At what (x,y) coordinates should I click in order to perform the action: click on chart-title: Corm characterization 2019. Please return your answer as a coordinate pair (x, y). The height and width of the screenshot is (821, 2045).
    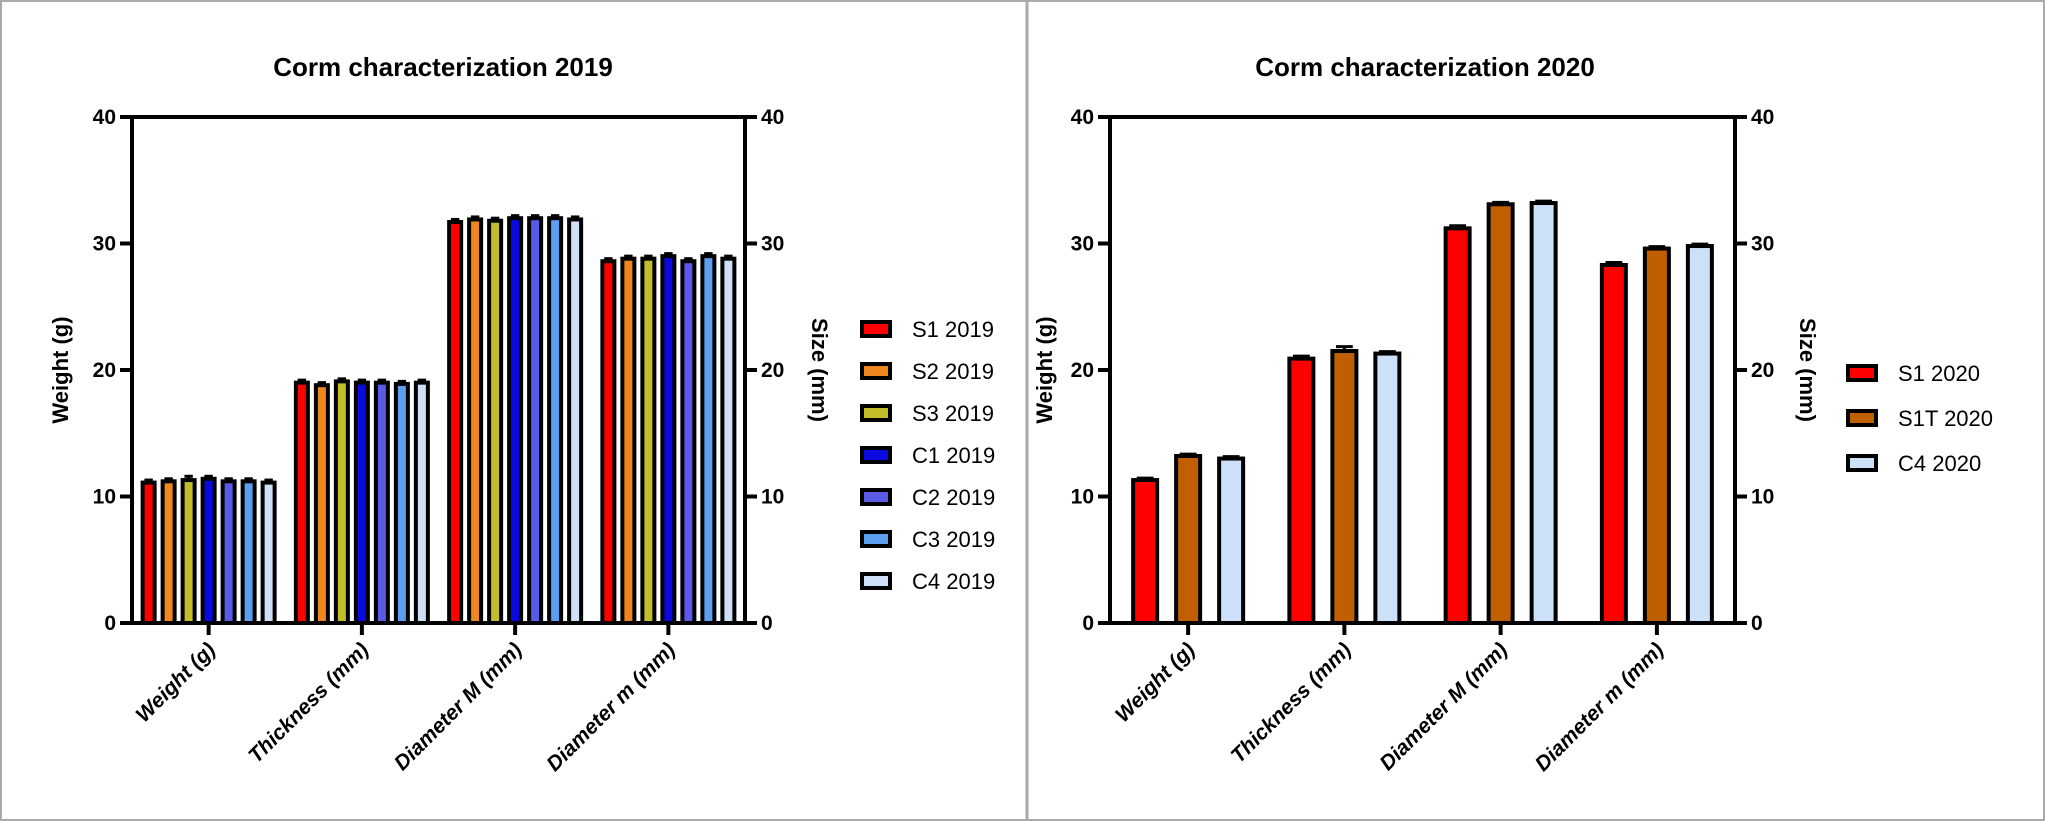
    Looking at the image, I should click on (443, 67).